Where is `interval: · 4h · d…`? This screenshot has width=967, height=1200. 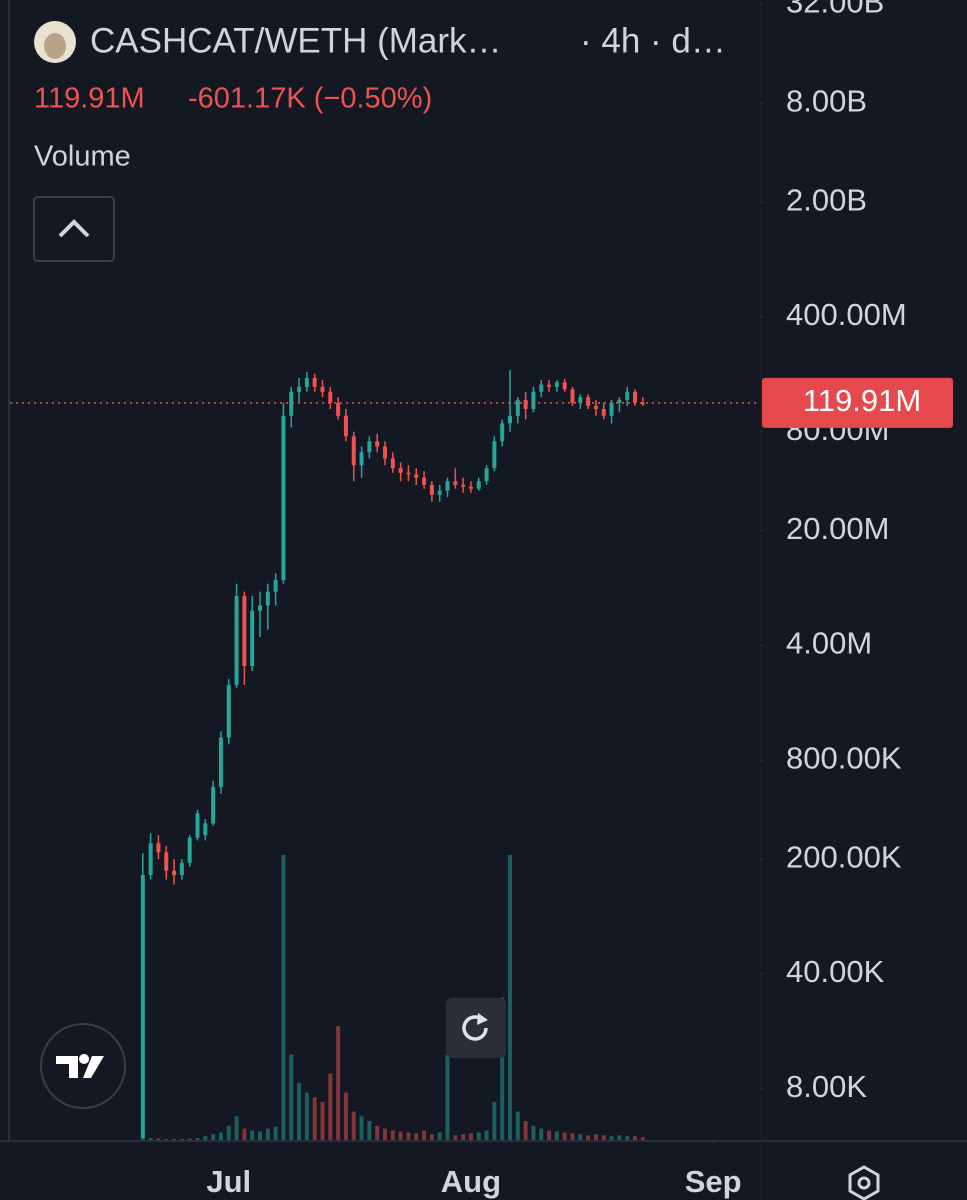
interval: · 4h · d… is located at coordinates (653, 40).